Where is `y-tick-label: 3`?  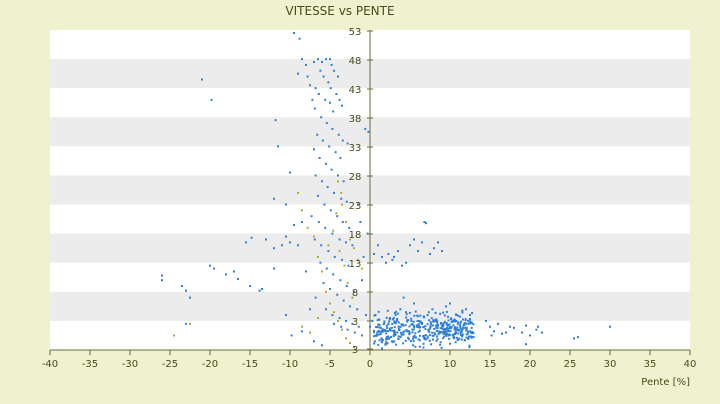 y-tick-label: 3 is located at coordinates (355, 322).